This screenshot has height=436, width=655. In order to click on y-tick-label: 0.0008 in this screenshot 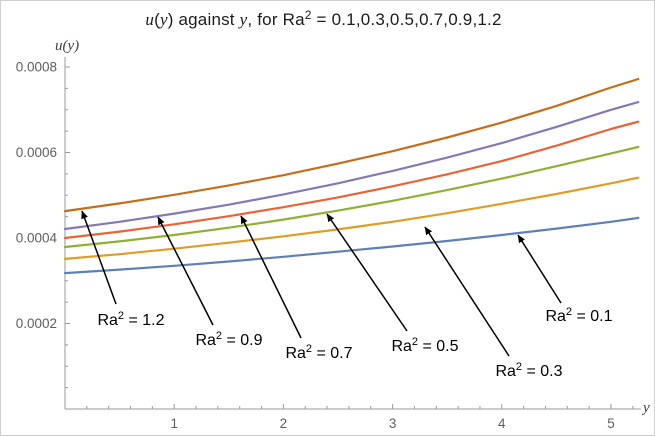, I will do `click(36, 67)`.